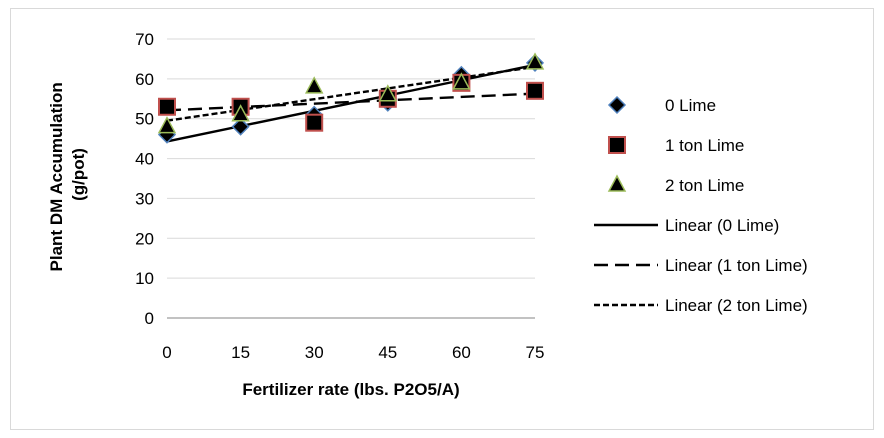 This screenshot has width=884, height=438. What do you see at coordinates (144, 159) in the screenshot?
I see `y-tick-label: 40` at bounding box center [144, 159].